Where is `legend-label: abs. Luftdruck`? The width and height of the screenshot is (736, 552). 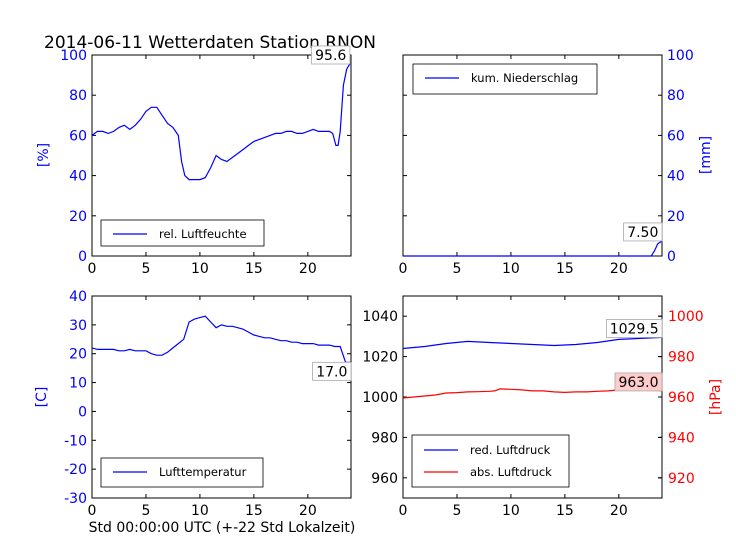 legend-label: abs. Luftdruck is located at coordinates (511, 472).